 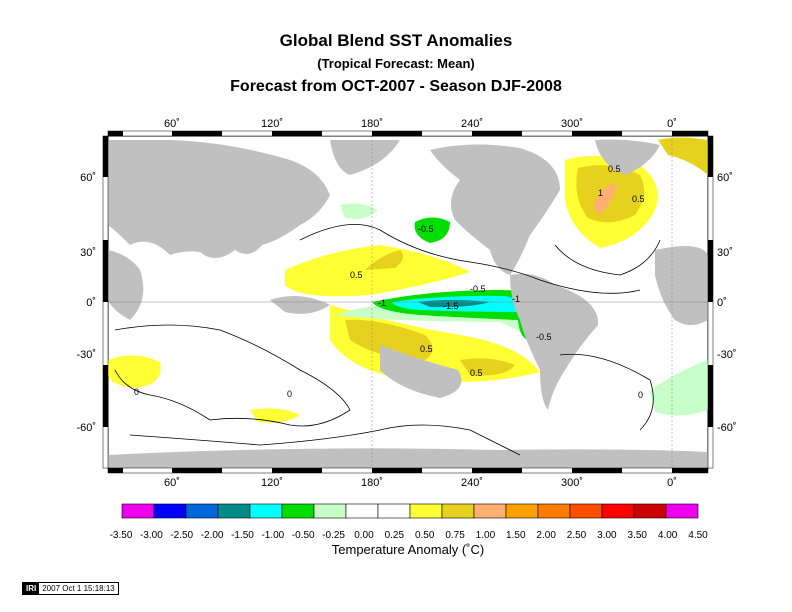 I want to click on generation-timestamp: 2007 Oct 1 15:18:13, so click(x=78, y=588).